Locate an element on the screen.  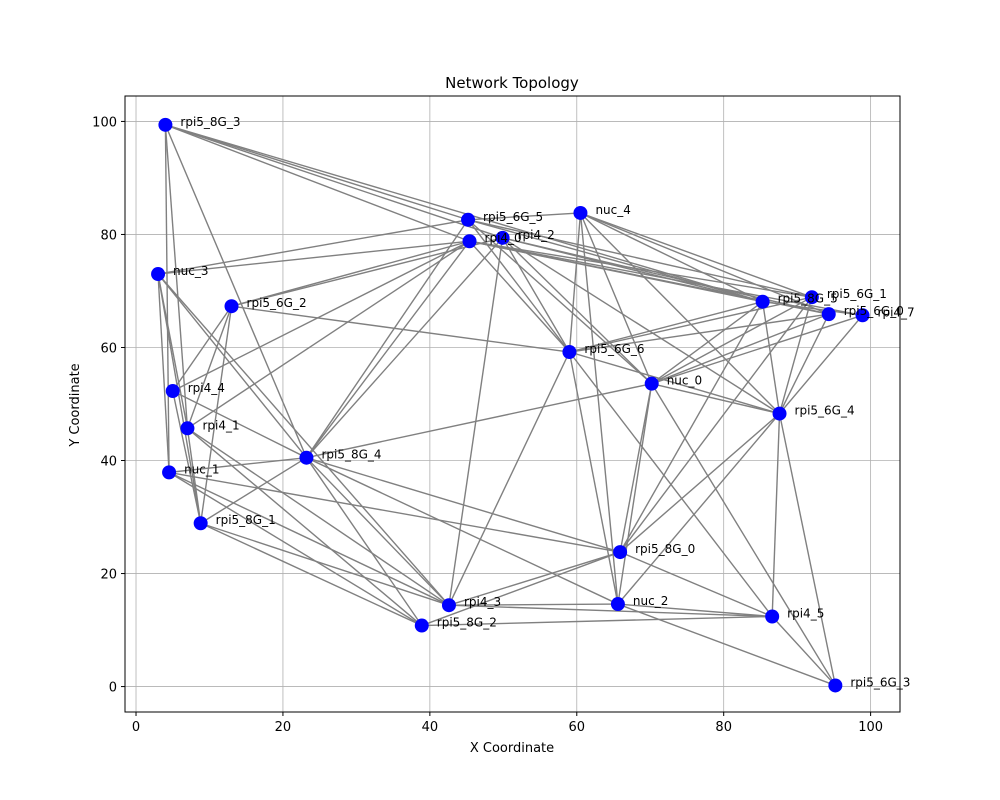
node-label-rpi4_0: rpi4_0 is located at coordinates (503, 238).